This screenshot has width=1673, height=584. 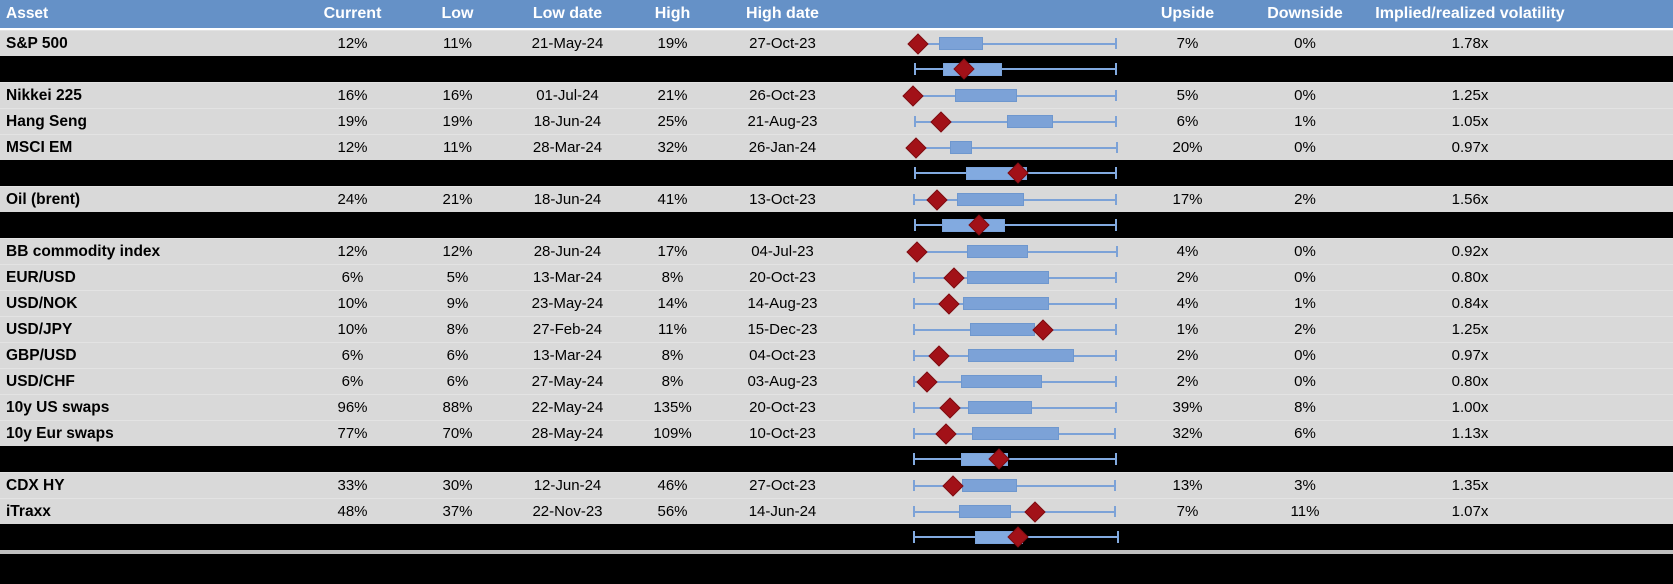 What do you see at coordinates (1470, 433) in the screenshot?
I see `implied-realized-value: 1.13x` at bounding box center [1470, 433].